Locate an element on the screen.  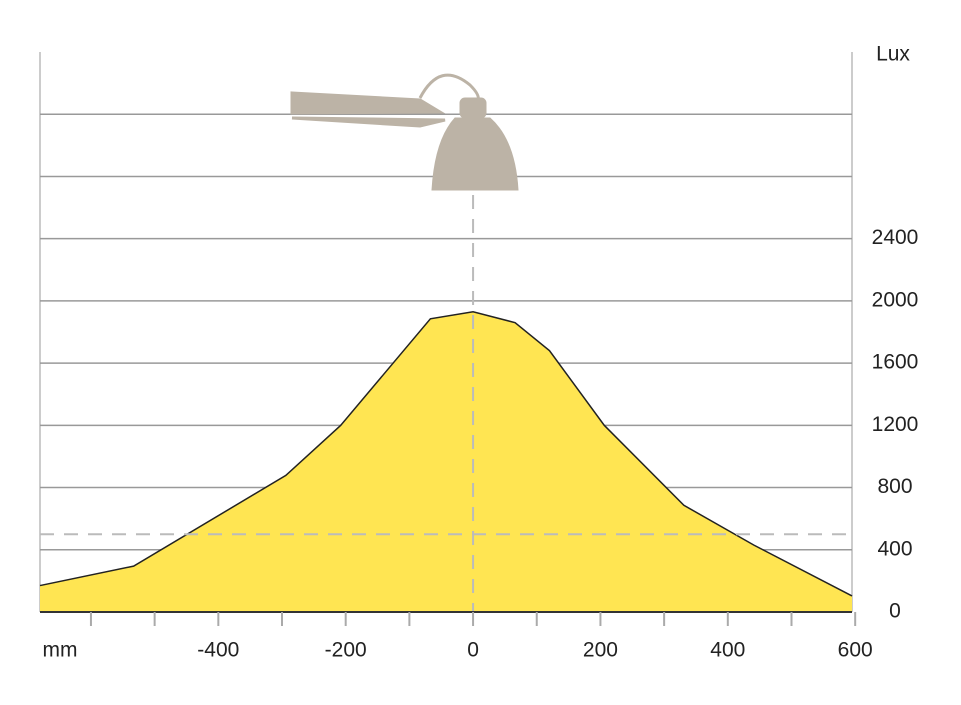
y-axis-label: Lux is located at coordinates (893, 54).